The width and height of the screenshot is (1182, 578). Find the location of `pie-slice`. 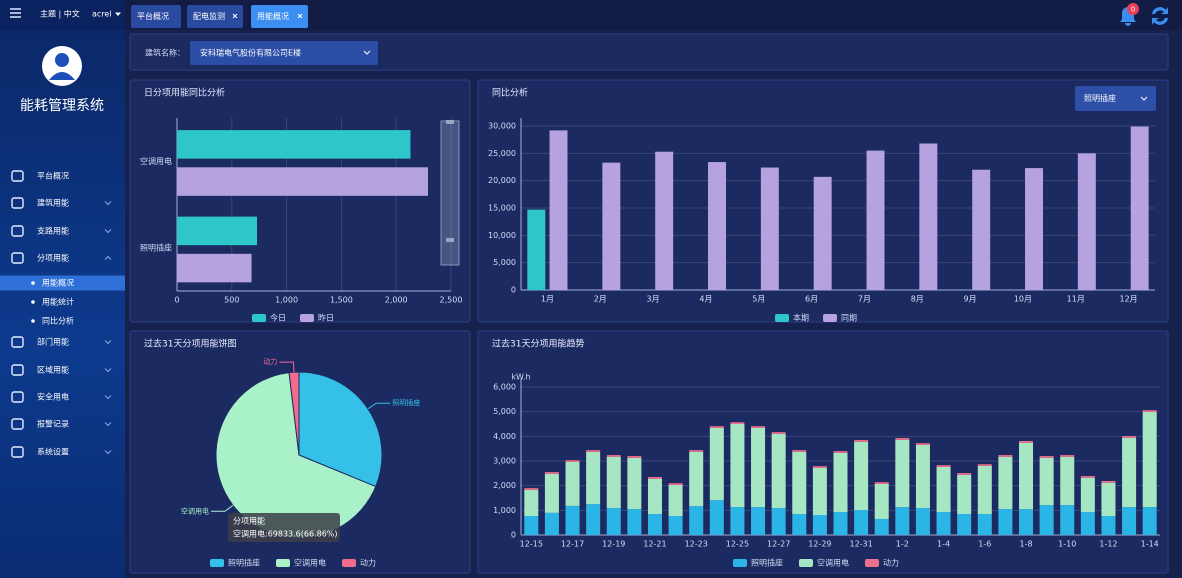

pie-slice is located at coordinates (296, 455).